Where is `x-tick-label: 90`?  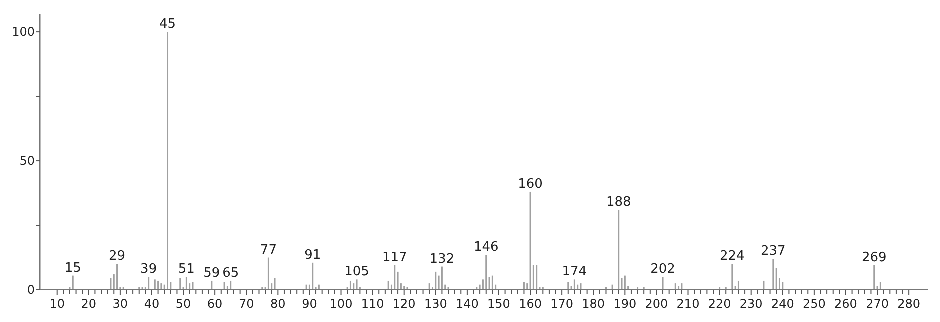
x-tick-label: 90 is located at coordinates (310, 304).